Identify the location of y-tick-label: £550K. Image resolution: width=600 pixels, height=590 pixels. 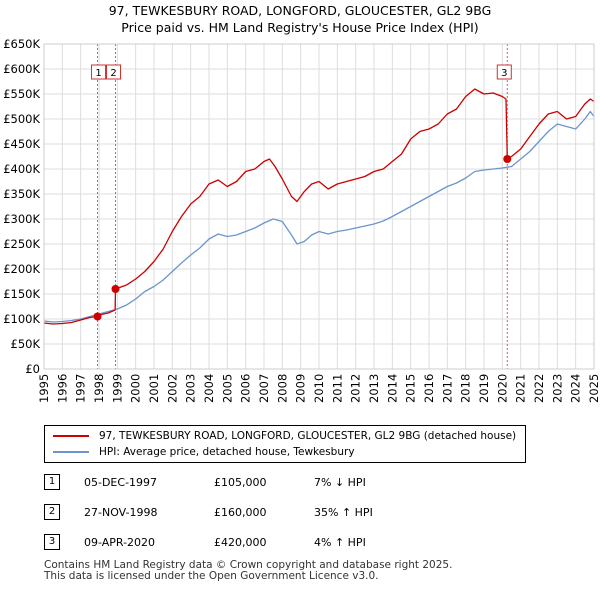
(21, 94).